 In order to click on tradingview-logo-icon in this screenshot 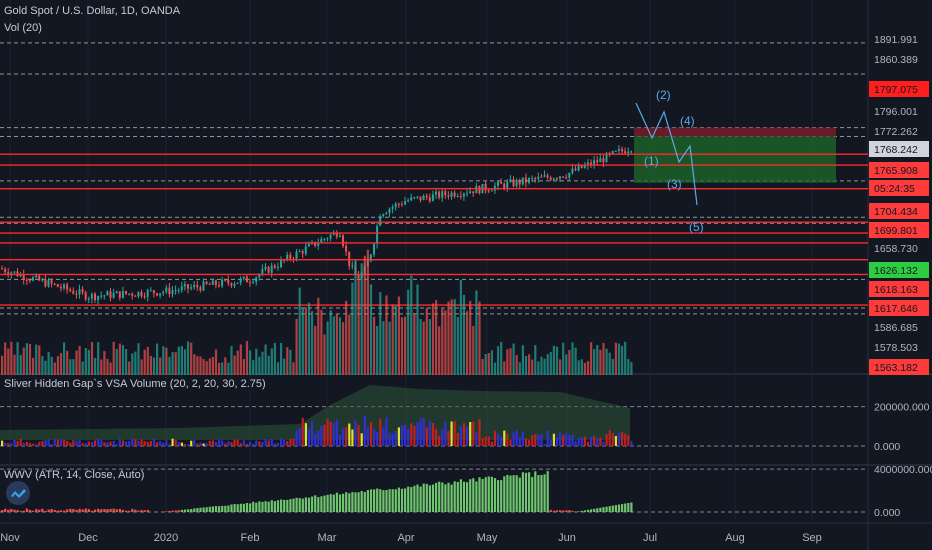, I will do `click(18, 493)`.